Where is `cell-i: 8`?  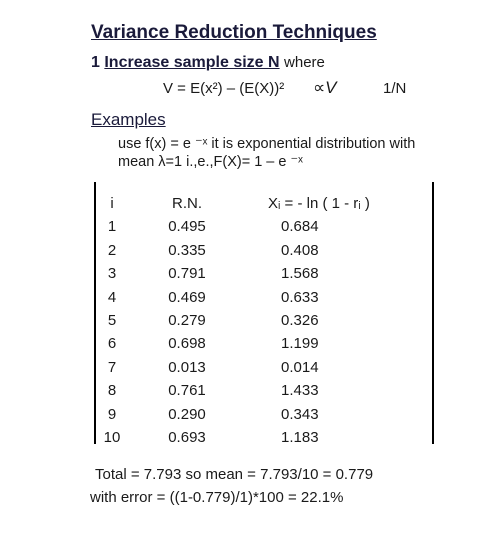 cell-i: 8 is located at coordinates (112, 391).